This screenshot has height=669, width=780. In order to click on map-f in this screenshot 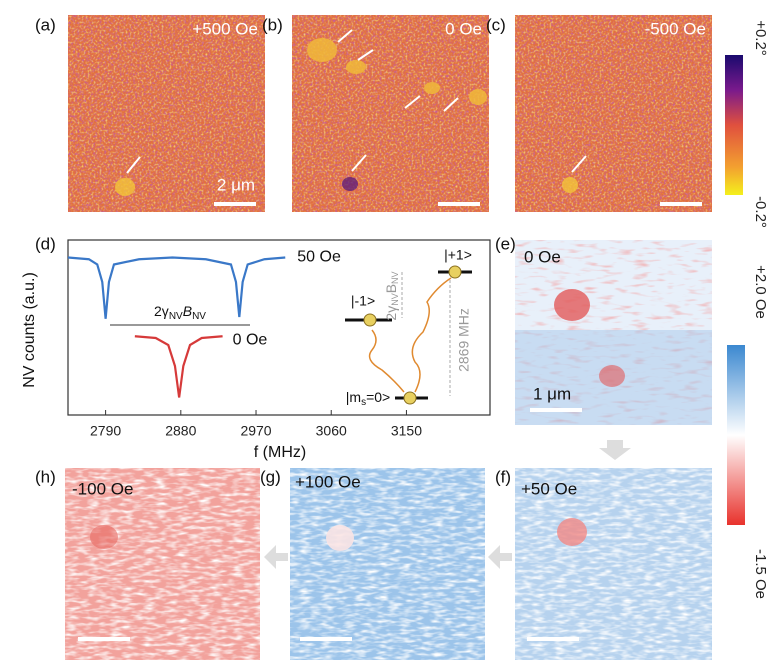, I will do `click(613, 564)`.